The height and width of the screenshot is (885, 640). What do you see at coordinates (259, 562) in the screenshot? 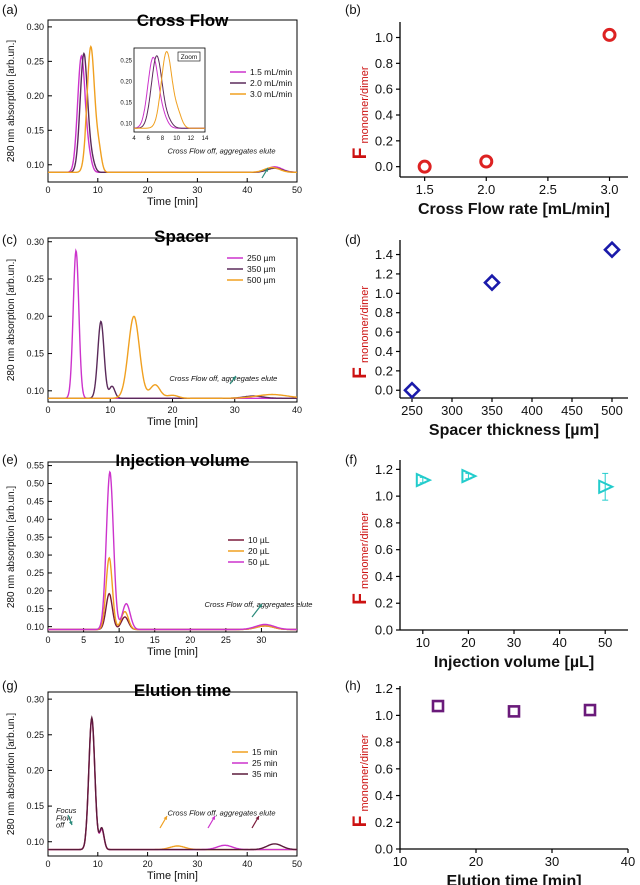
I see `legend-entry: 50 µL` at bounding box center [259, 562].